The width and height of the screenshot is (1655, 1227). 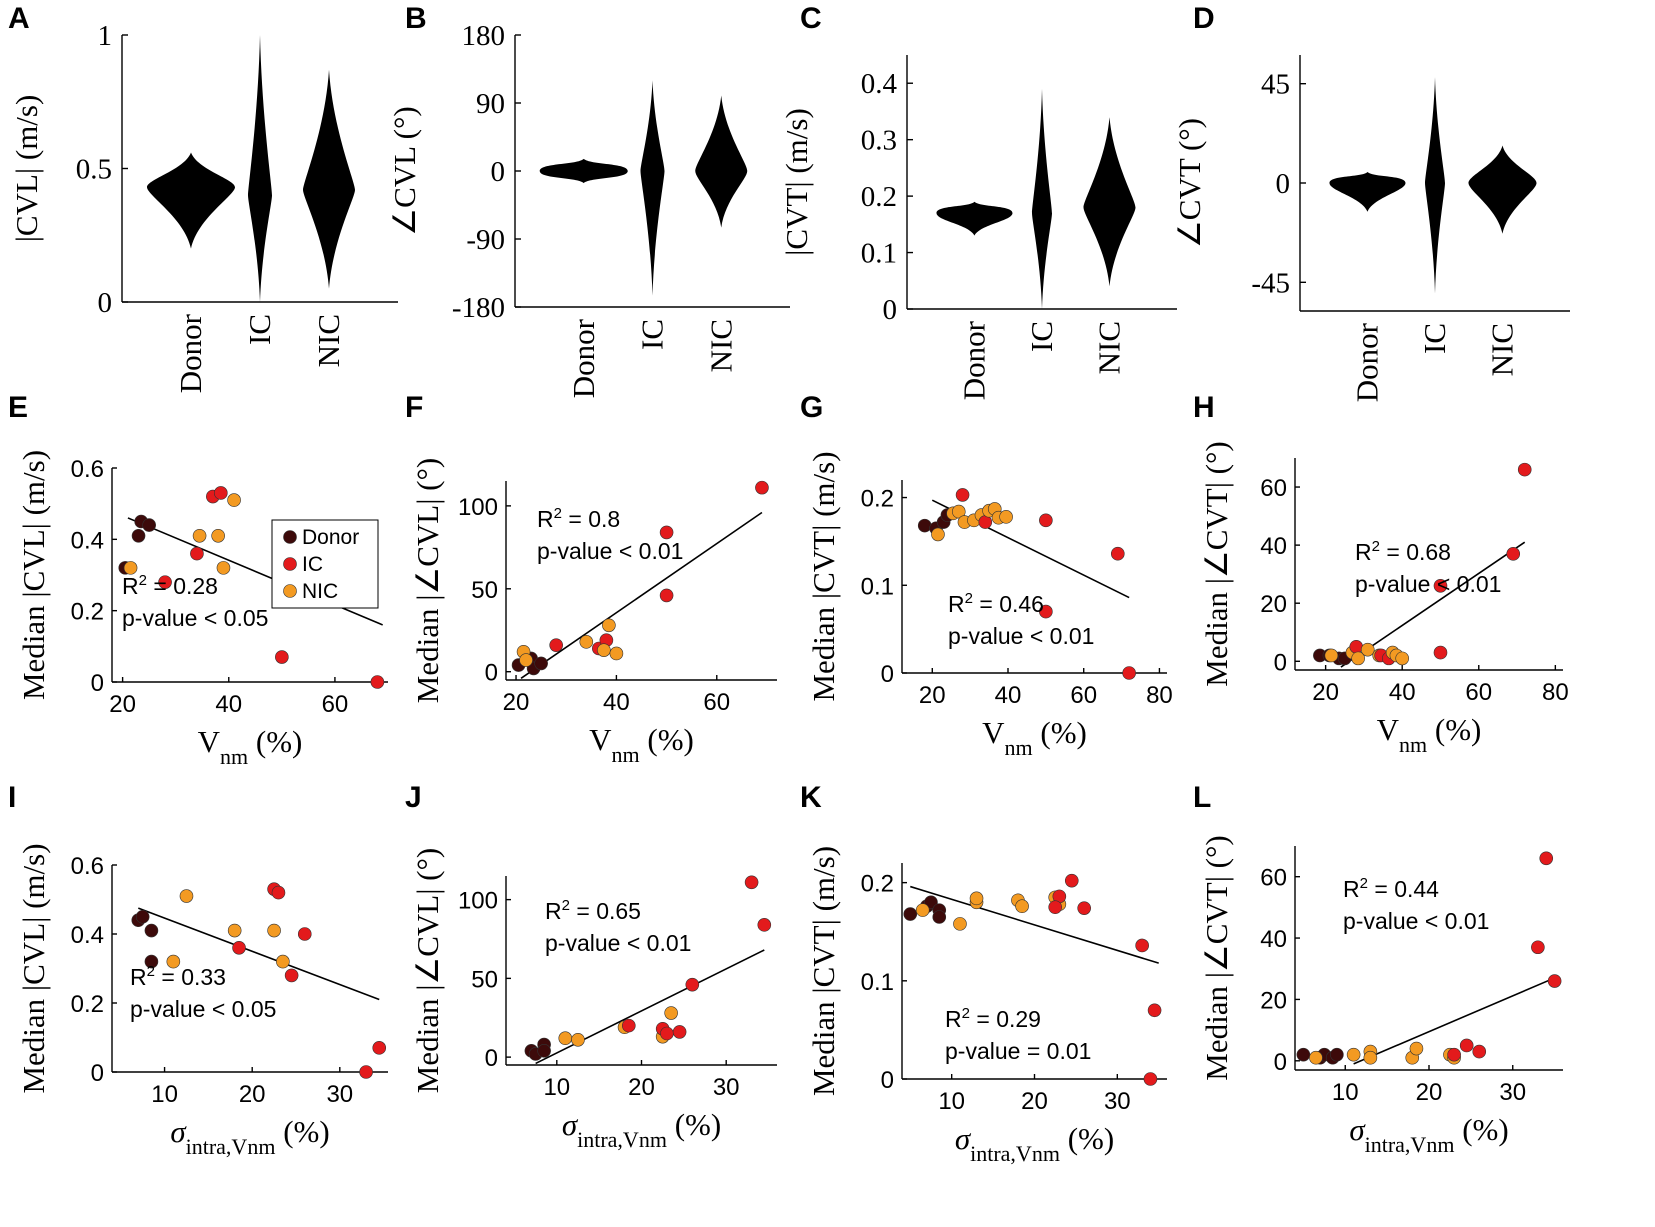 I want to click on y-tick-label: 100, so click(x=478, y=901).